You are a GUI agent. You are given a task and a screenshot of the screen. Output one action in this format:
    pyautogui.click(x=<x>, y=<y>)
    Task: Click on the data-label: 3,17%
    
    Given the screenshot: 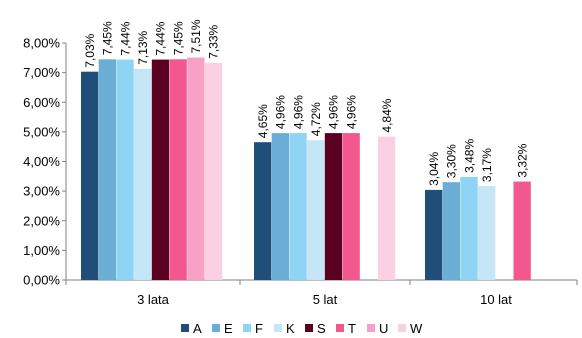 What is the action you would take?
    pyautogui.click(x=487, y=165)
    